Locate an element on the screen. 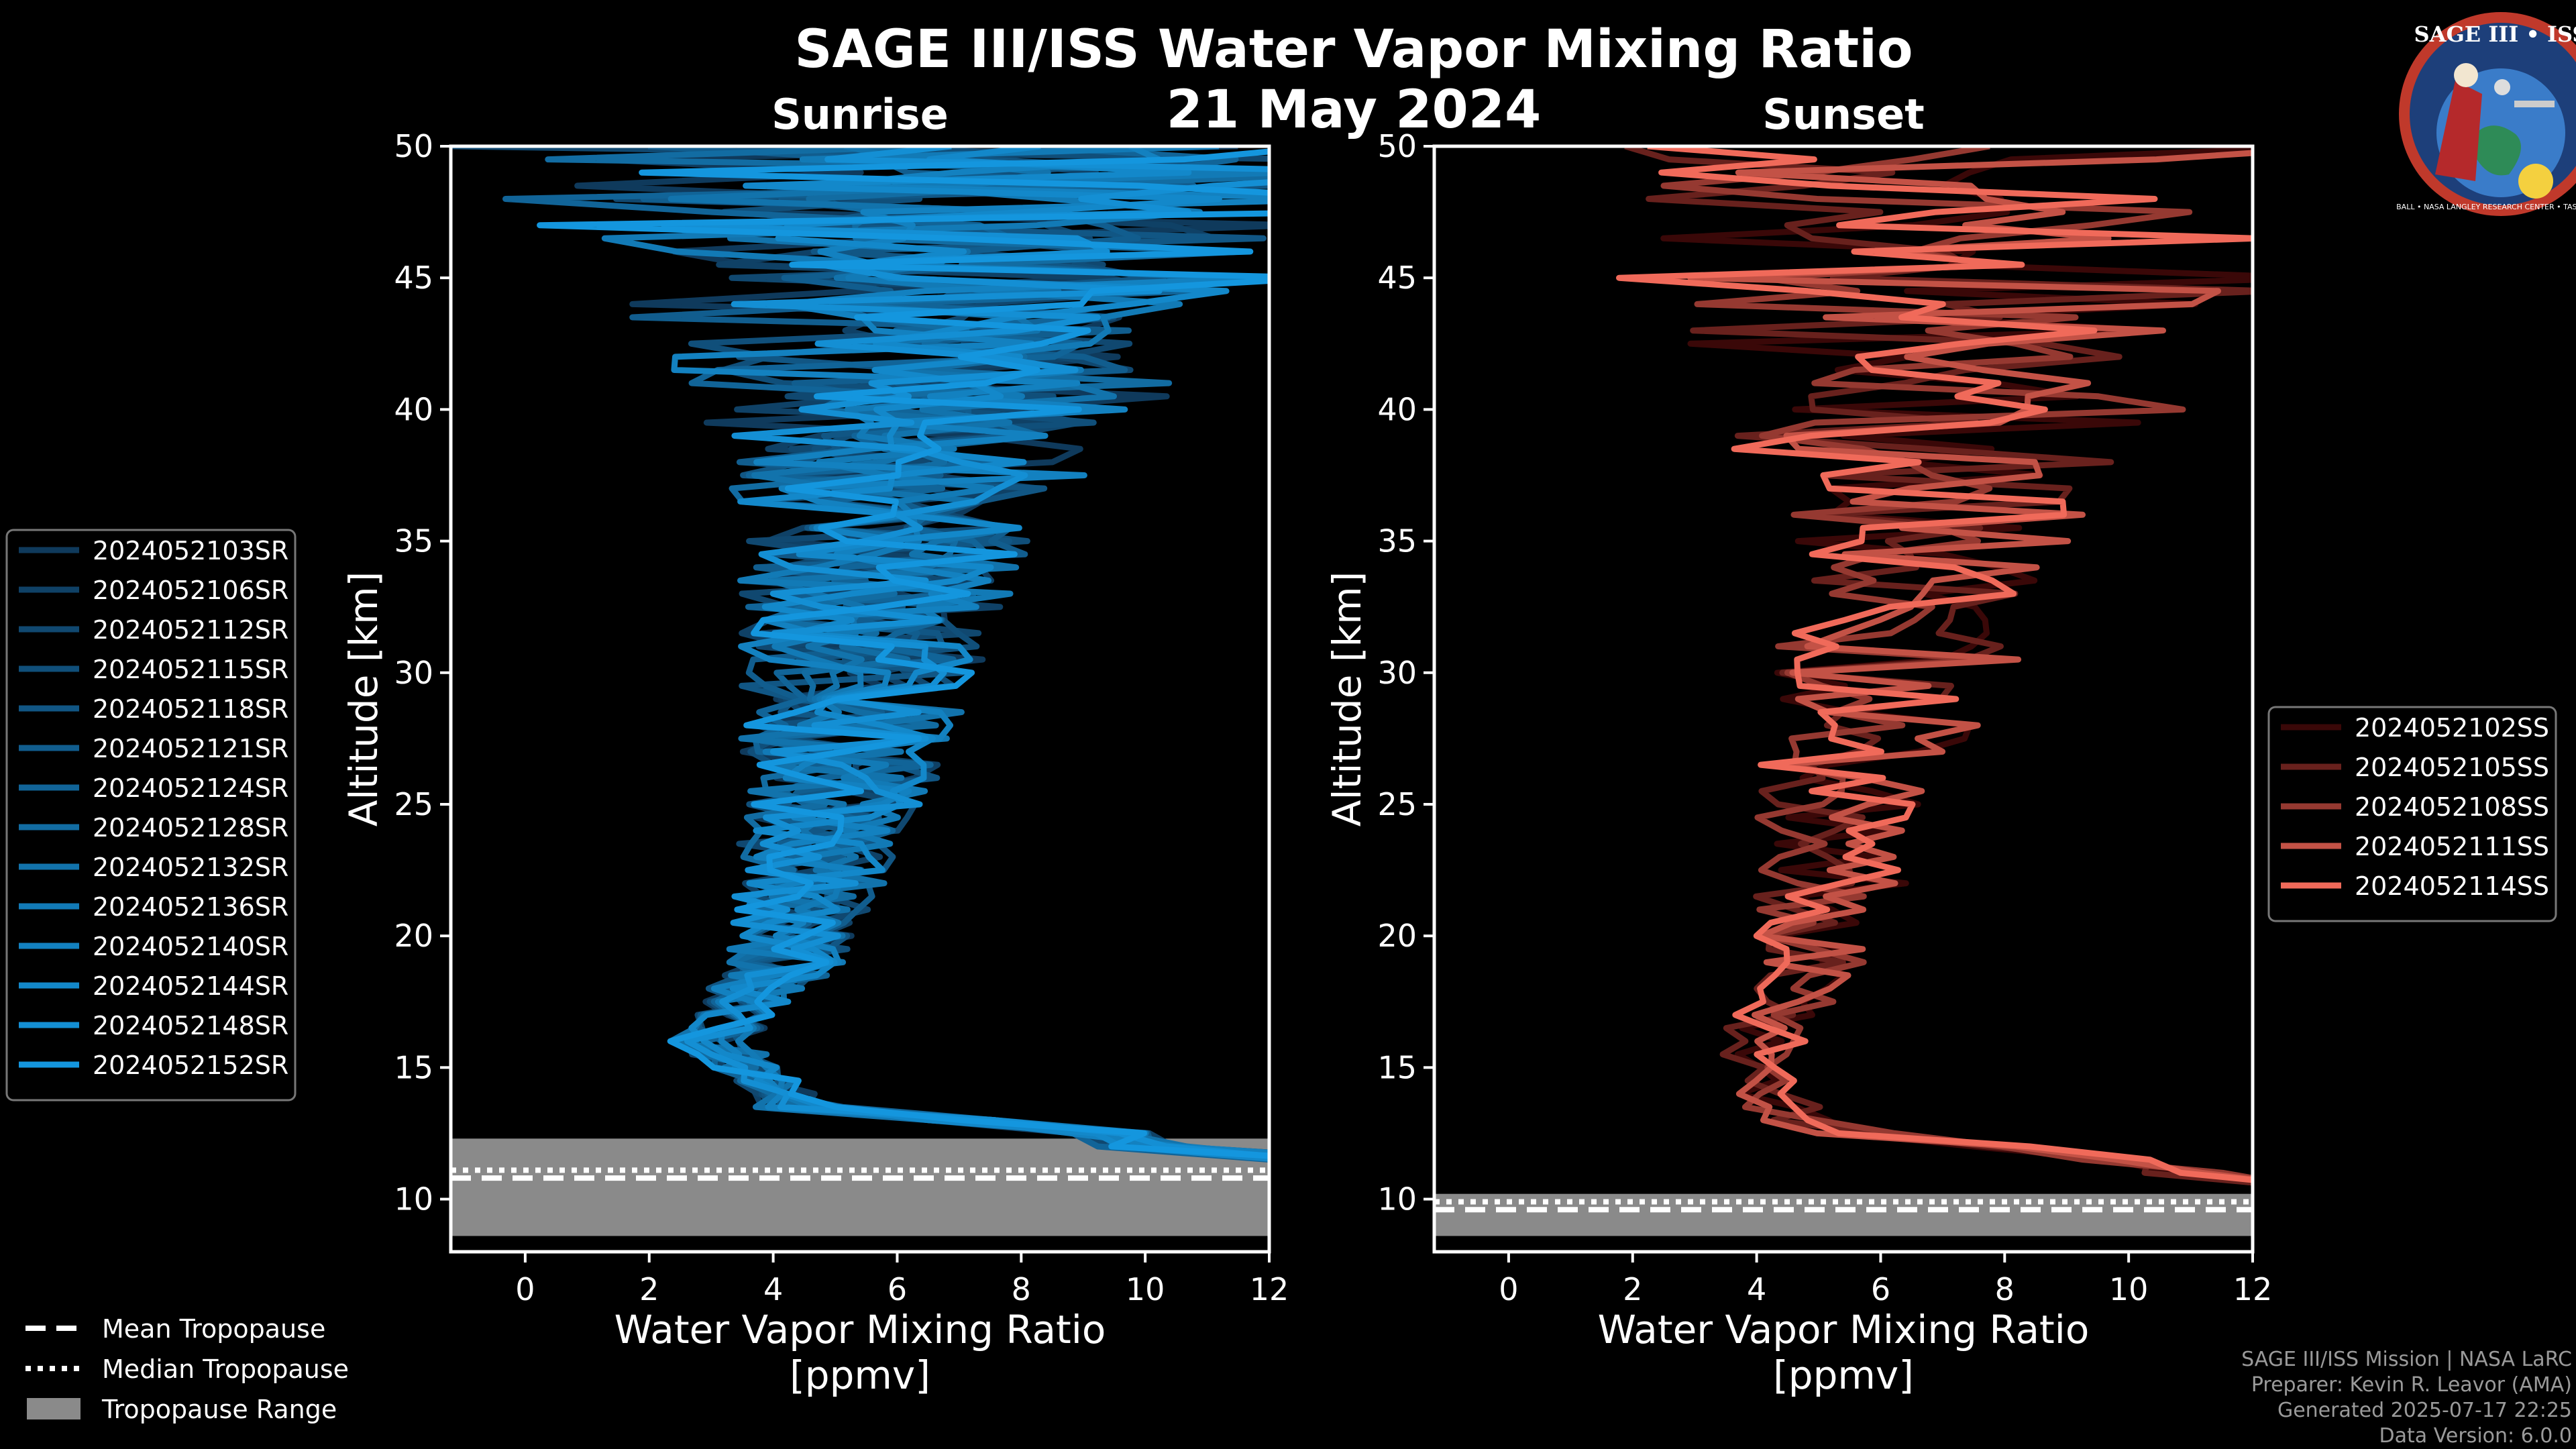  sunrise-legend-label: 2024052103SR is located at coordinates (190, 551).